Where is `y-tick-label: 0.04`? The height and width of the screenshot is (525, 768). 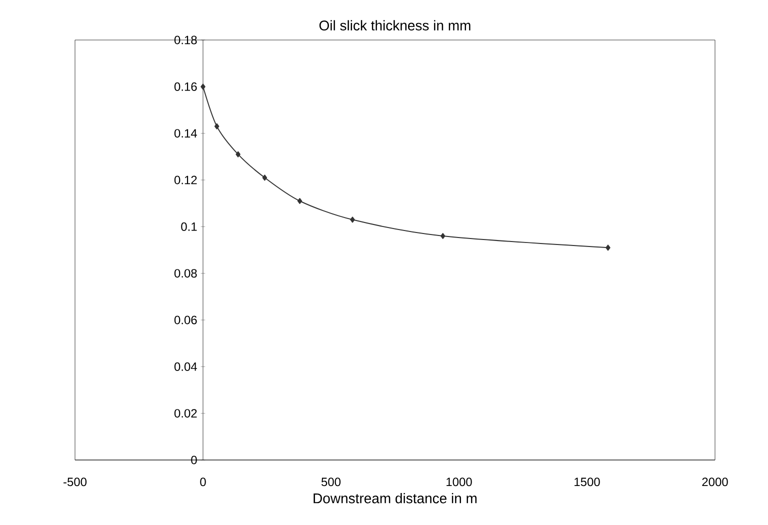
y-tick-label: 0.04 is located at coordinates (185, 366).